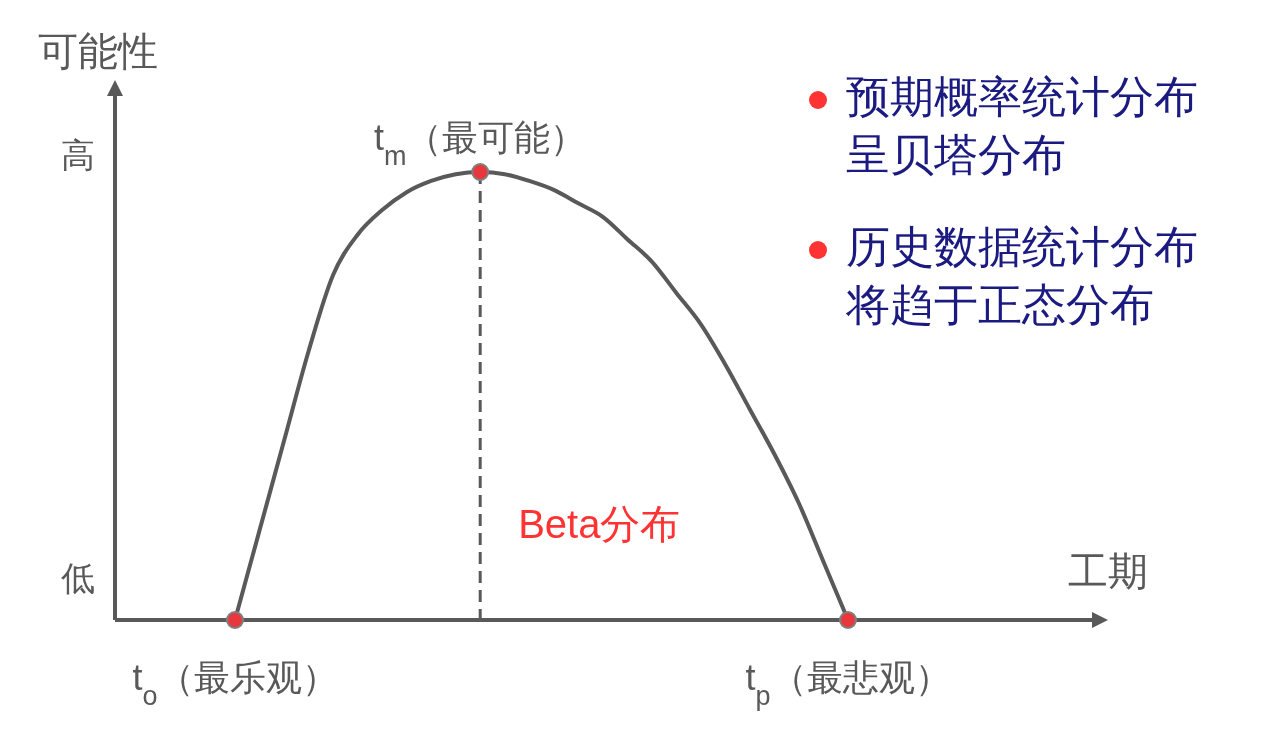 The image size is (1277, 736). I want to click on annotation: Beta分布, so click(599, 524).